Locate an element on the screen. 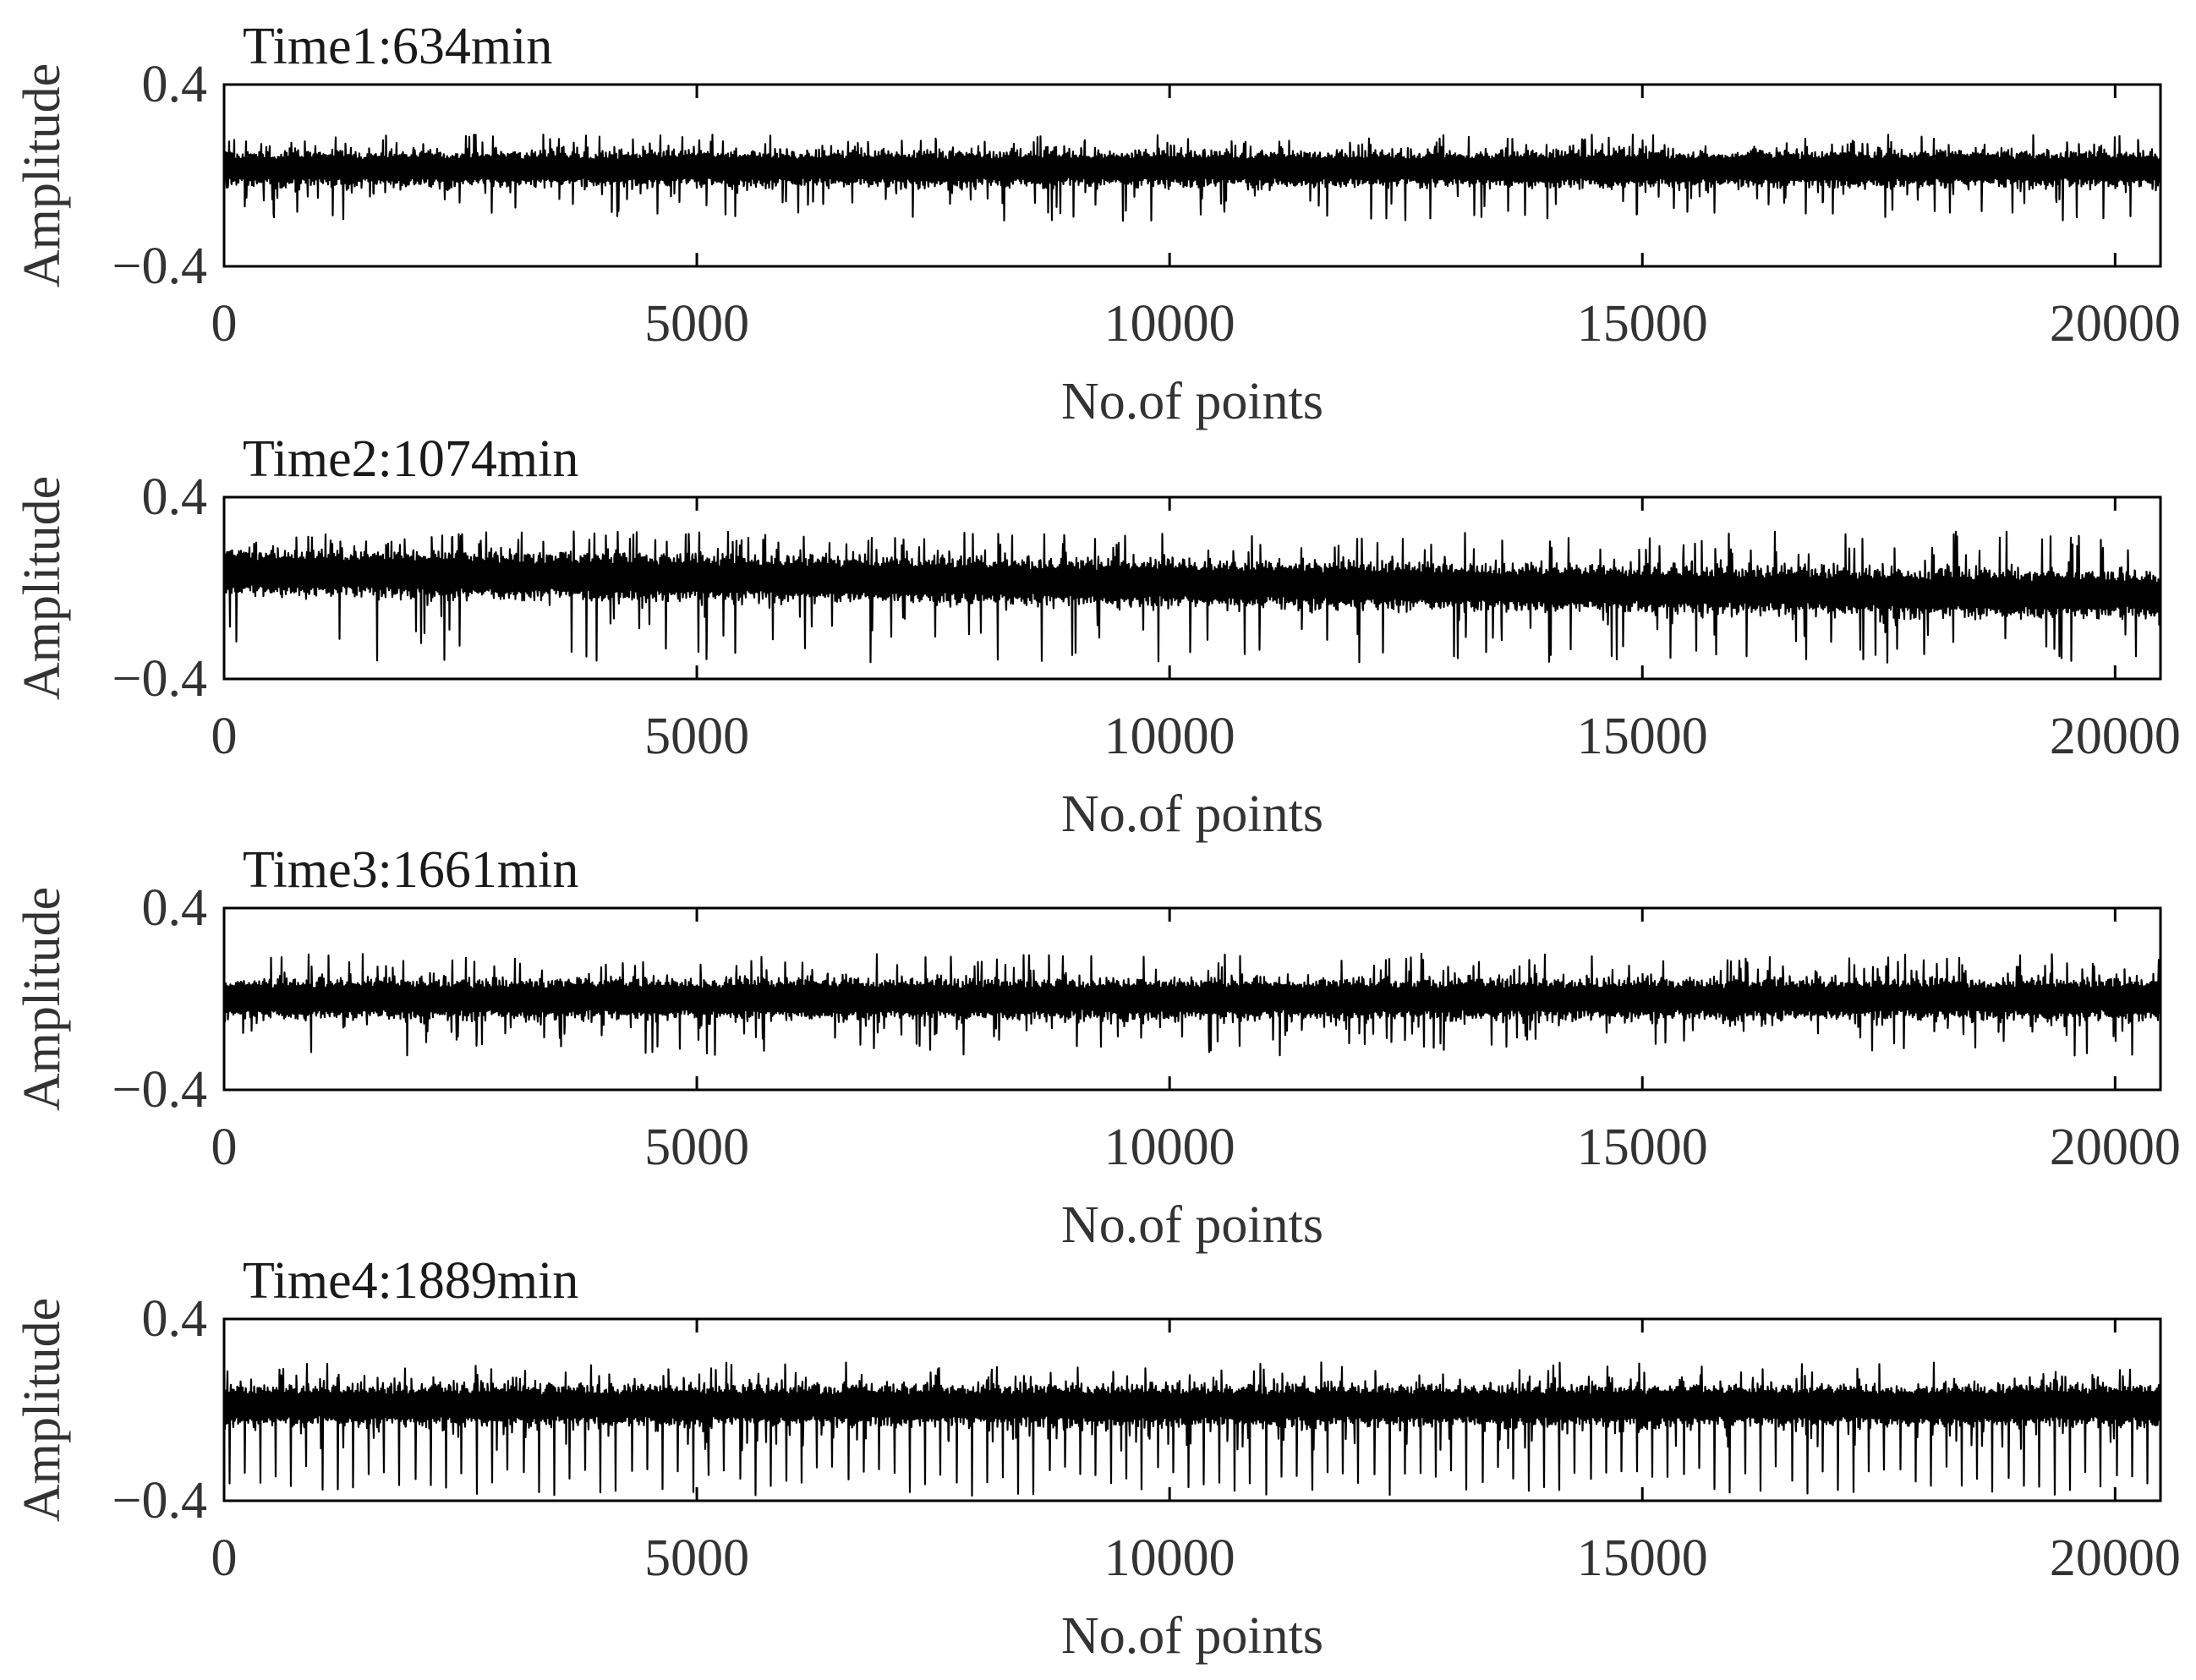 This screenshot has height=1680, width=2196. subplot-title: Time3:1661min is located at coordinates (410, 870).